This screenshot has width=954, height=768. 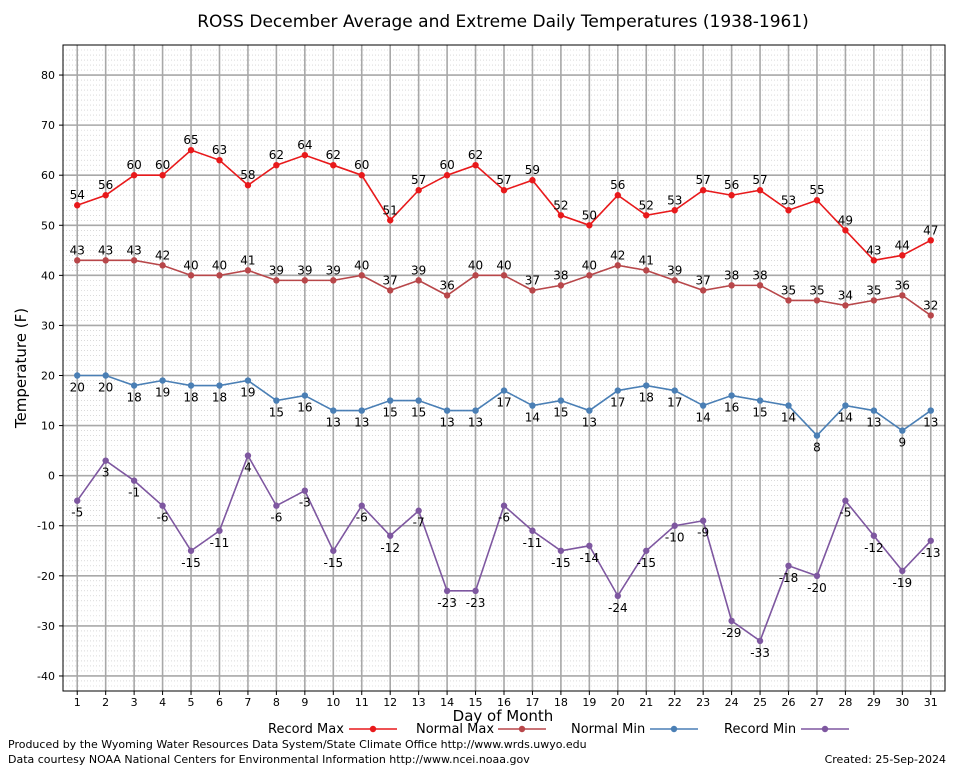 I want to click on data-label: -29, so click(x=732, y=633).